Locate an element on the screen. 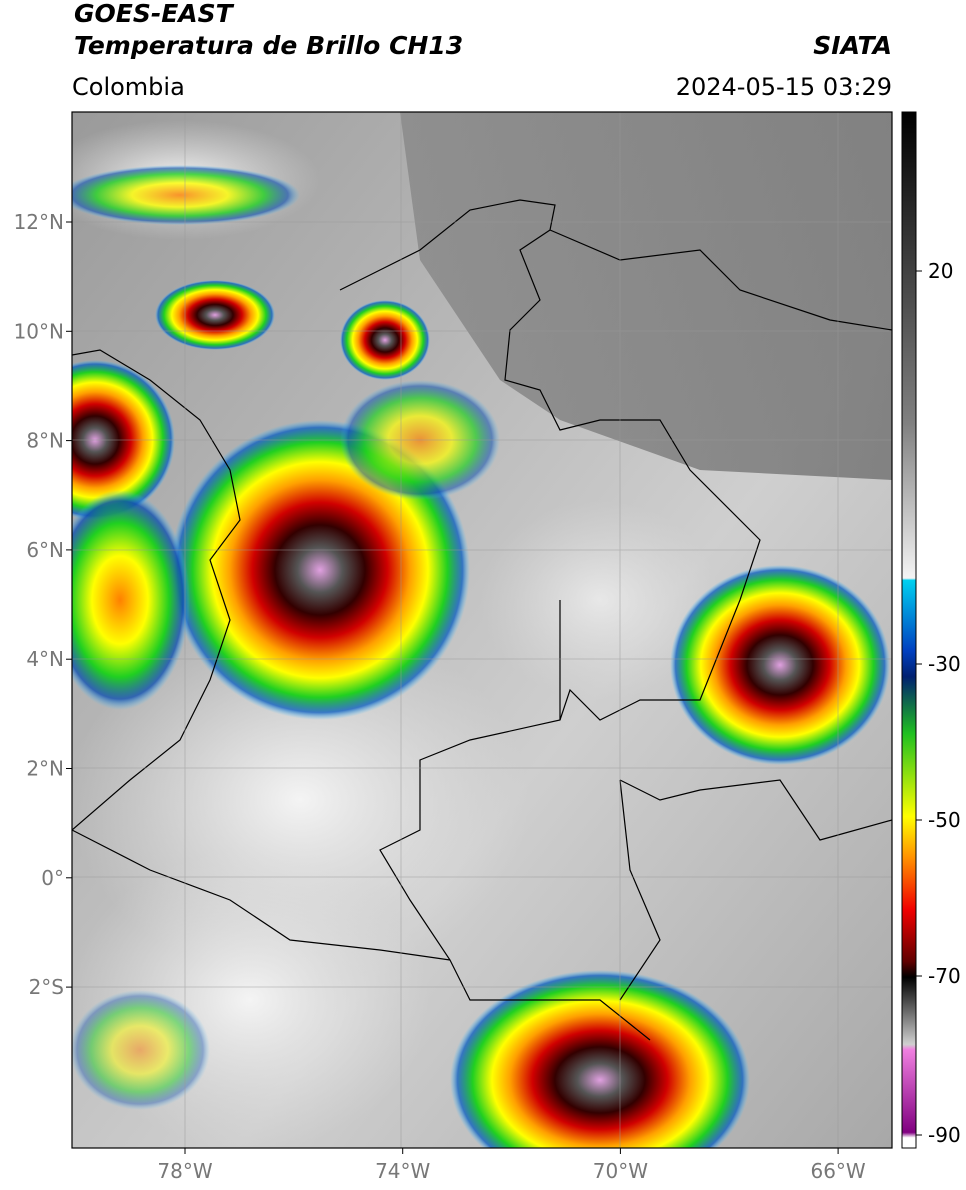 This screenshot has height=1190, width=966. title: GOES-EAST is located at coordinates (154, 14).